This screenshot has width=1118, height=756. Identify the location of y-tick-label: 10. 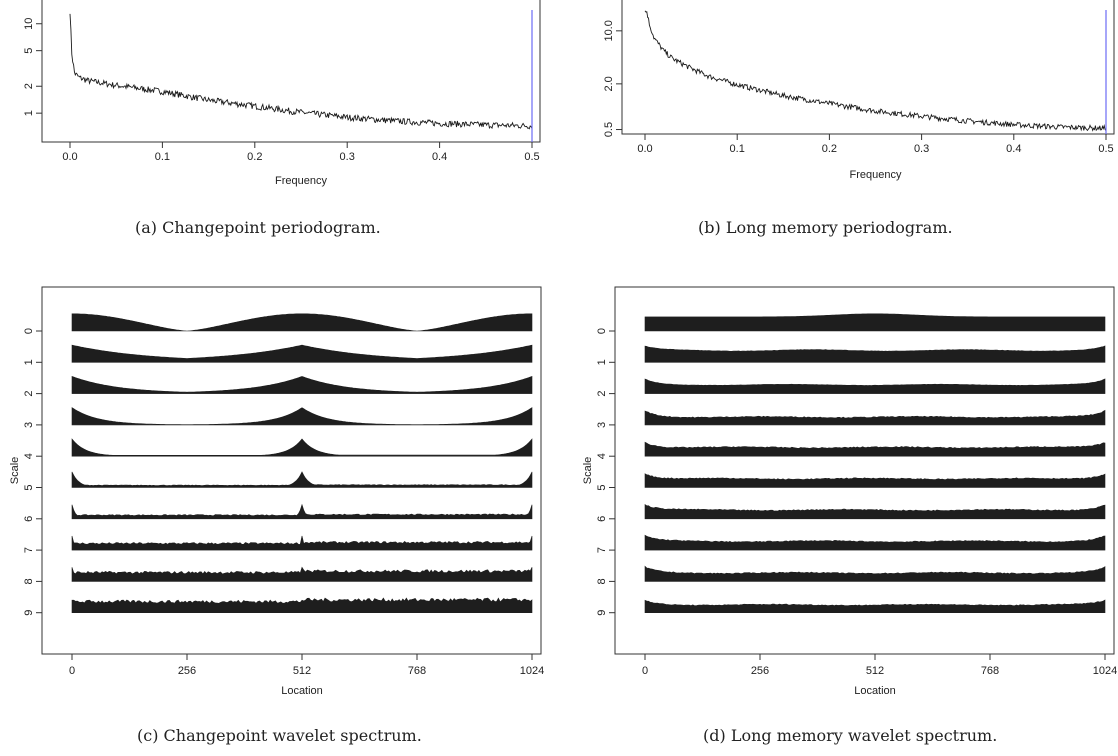
(29, 24).